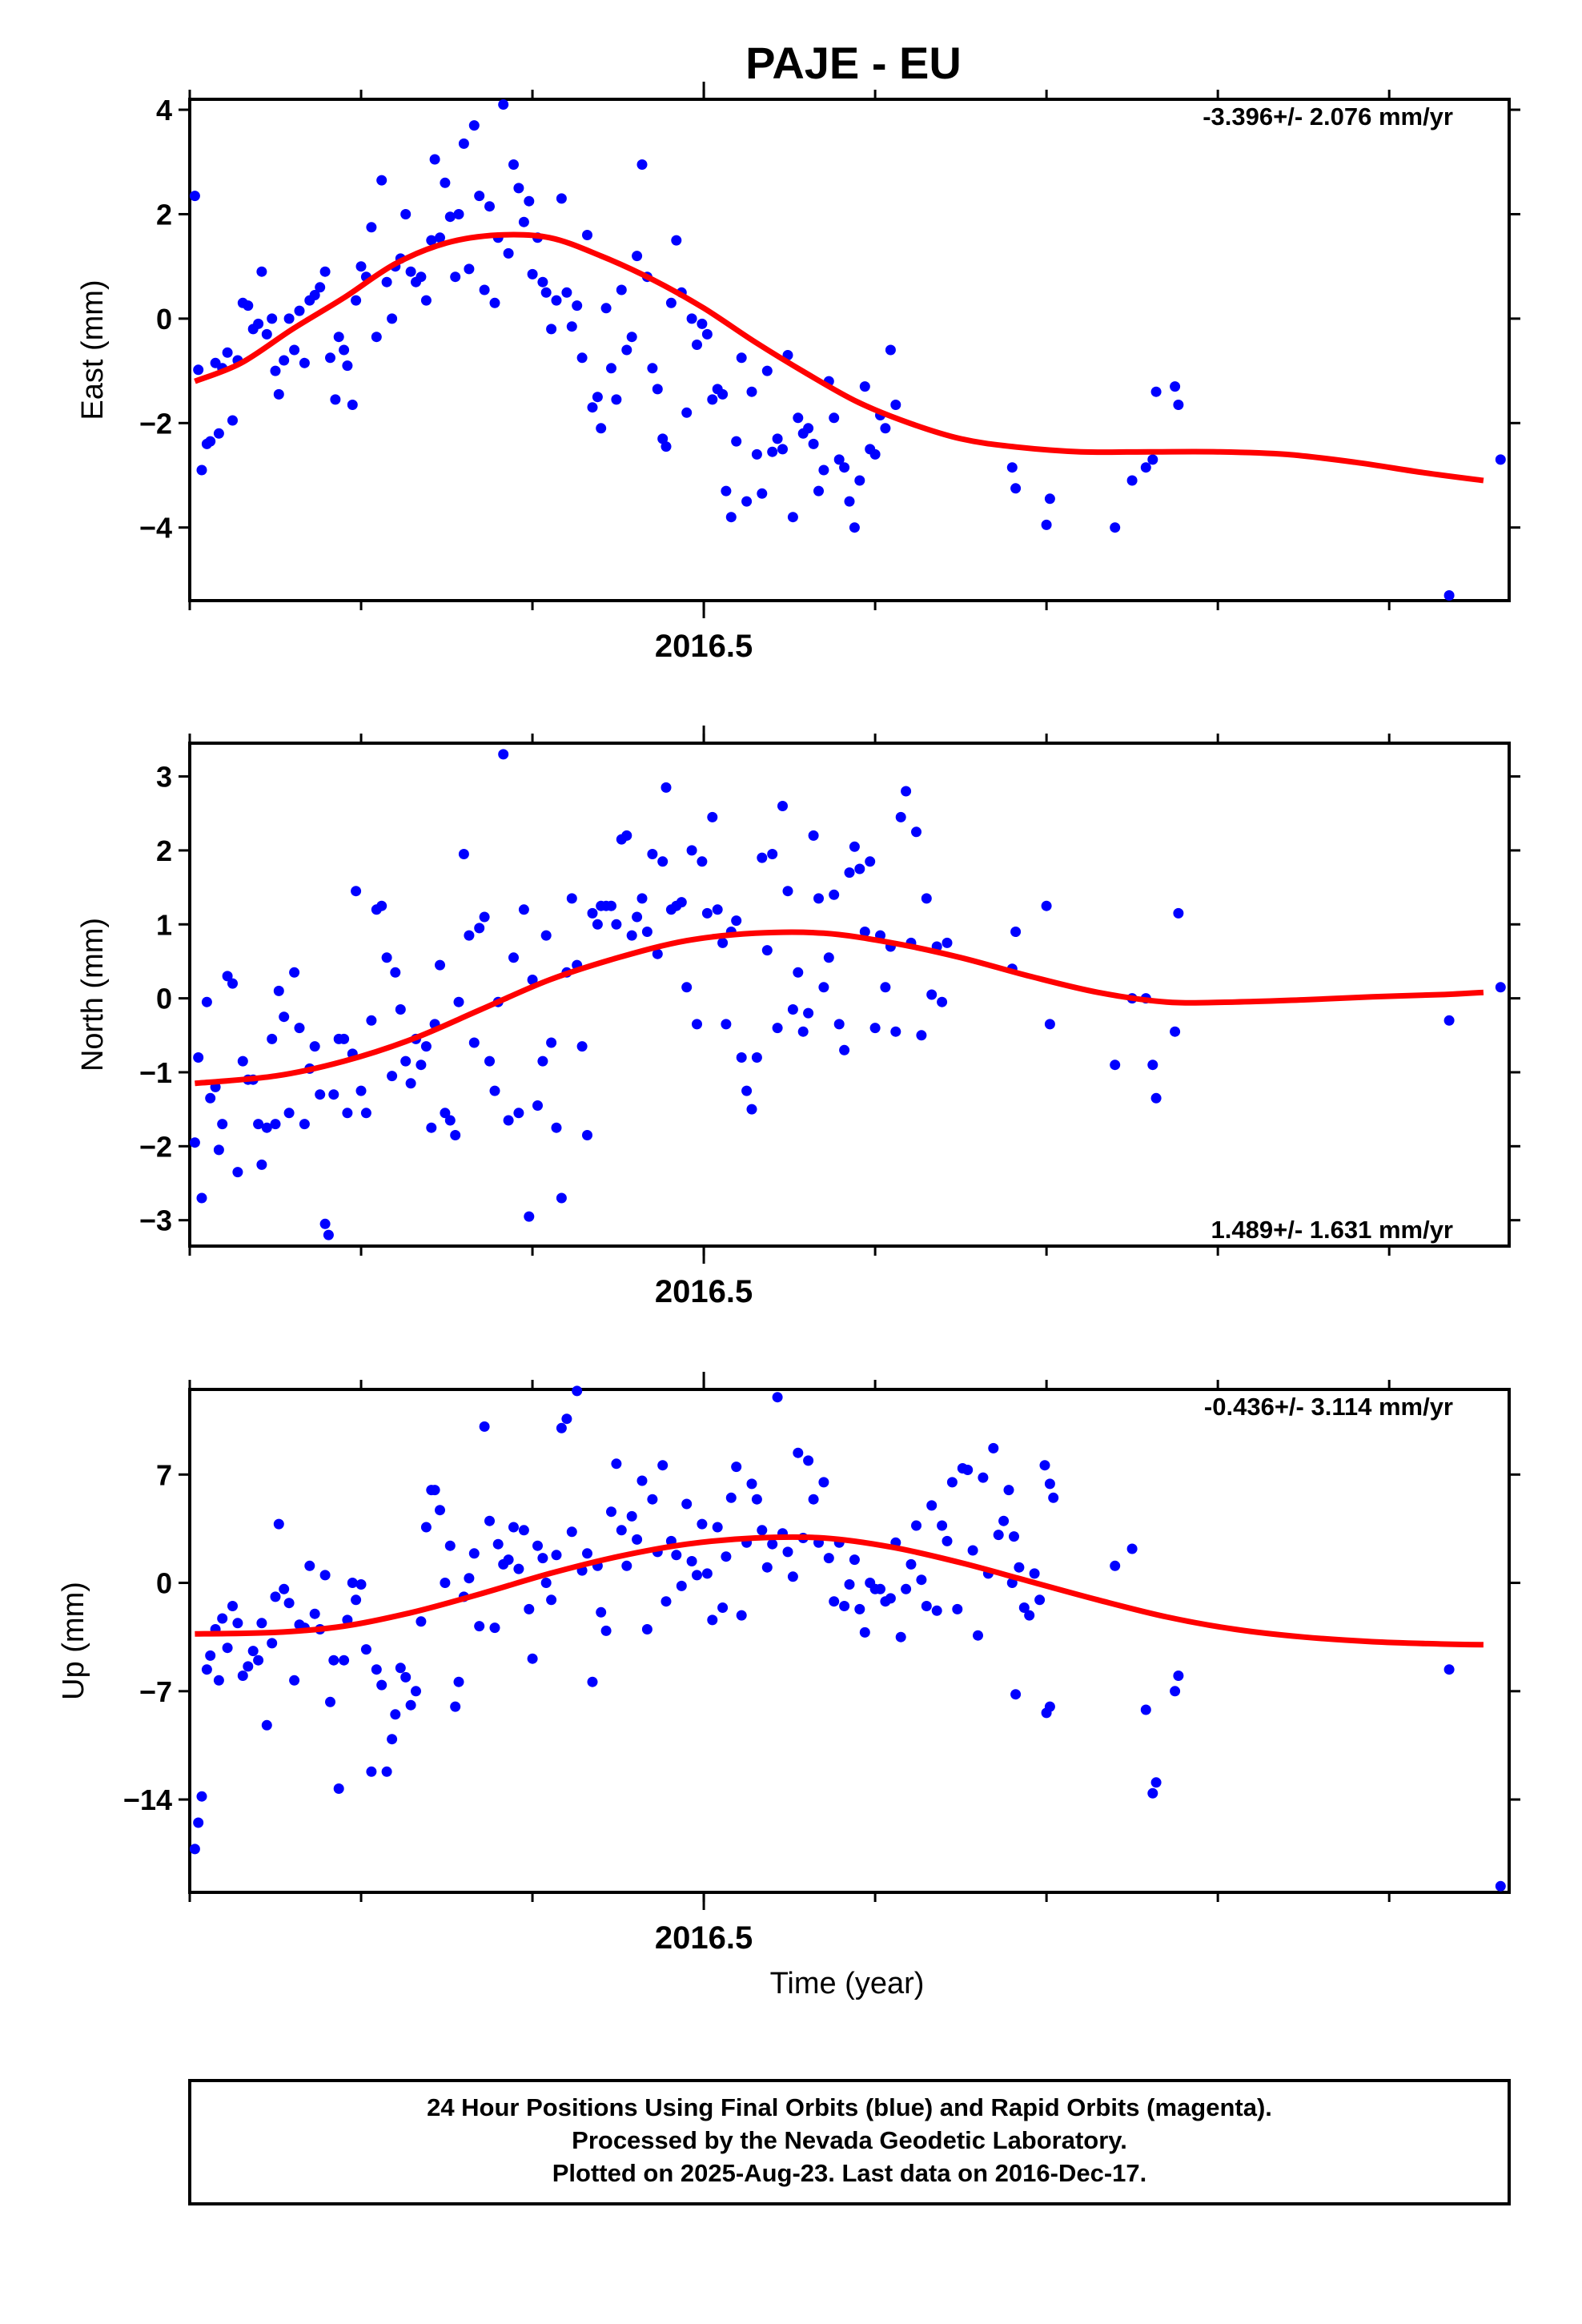 This screenshot has height=2324, width=1582. I want to click on north-rate-label: 1.489+/- 1.631 mm/yr, so click(1332, 1230).